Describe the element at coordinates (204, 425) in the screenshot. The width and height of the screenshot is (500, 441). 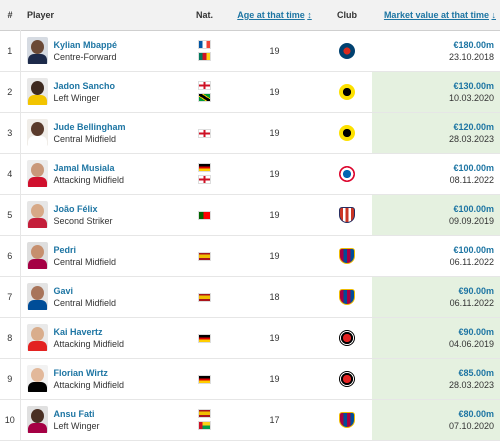
I see `flag-guinea-bissau-icon` at that location.